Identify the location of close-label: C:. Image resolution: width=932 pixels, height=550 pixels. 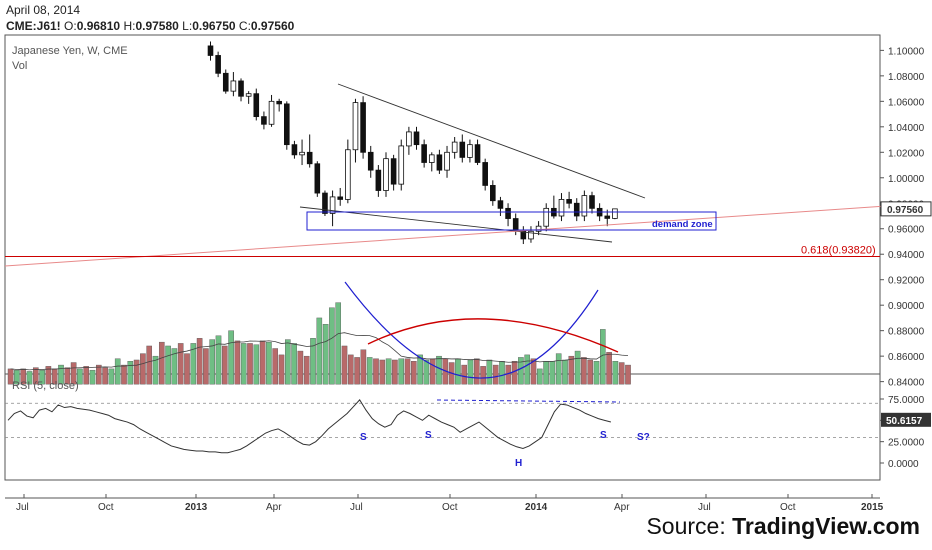
(244, 26).